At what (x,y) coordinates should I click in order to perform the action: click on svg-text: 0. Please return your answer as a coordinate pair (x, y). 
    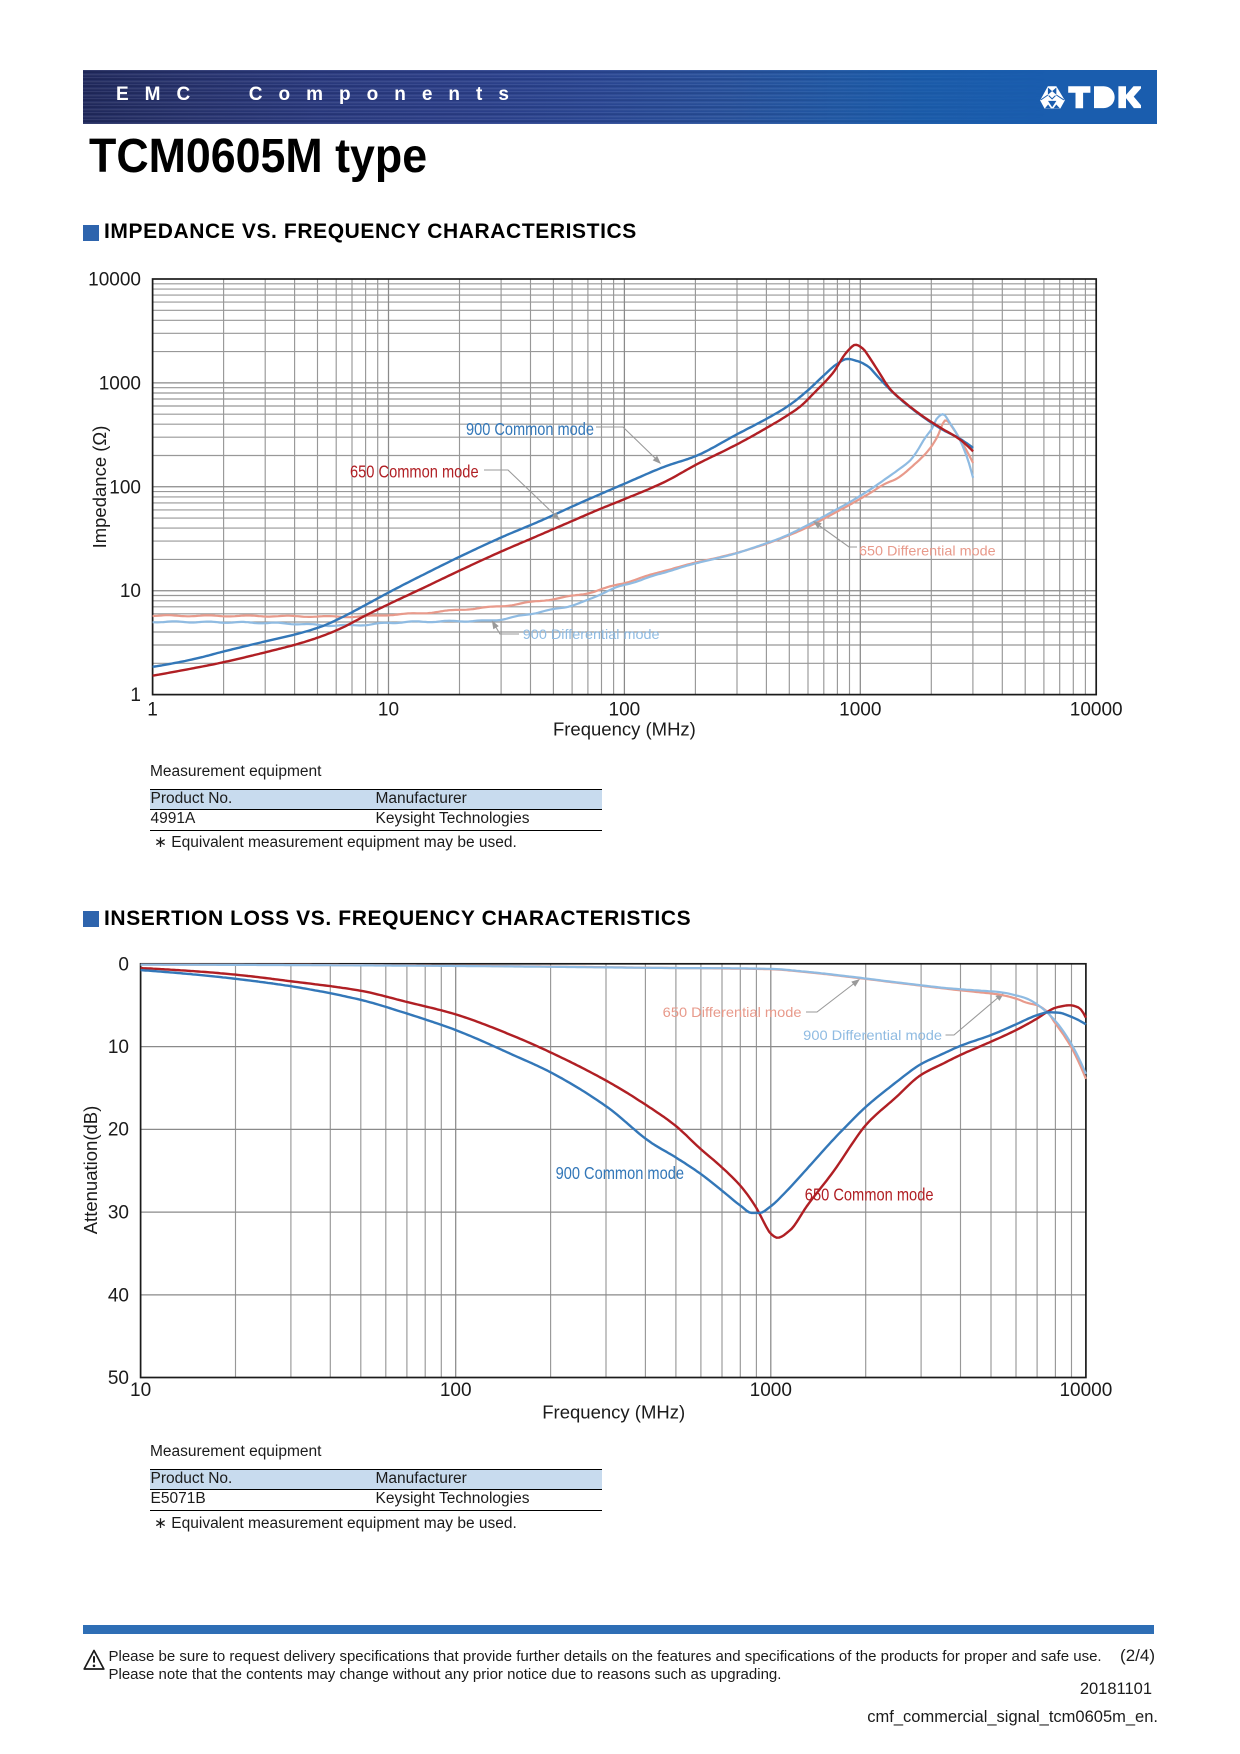
    Looking at the image, I should click on (123, 965).